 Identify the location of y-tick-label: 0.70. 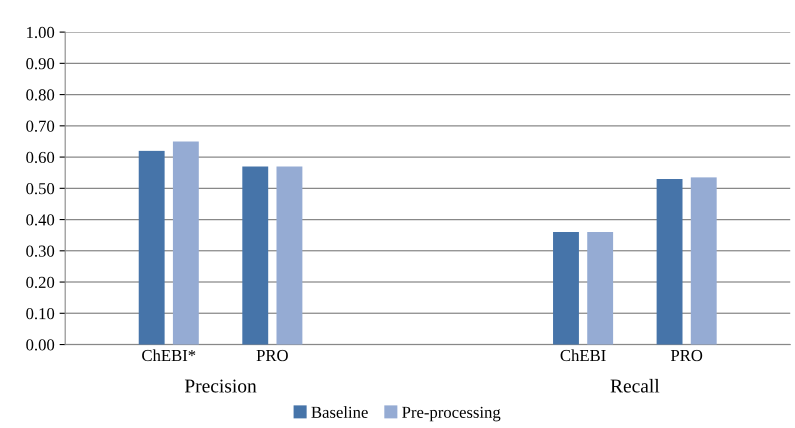
(40, 126).